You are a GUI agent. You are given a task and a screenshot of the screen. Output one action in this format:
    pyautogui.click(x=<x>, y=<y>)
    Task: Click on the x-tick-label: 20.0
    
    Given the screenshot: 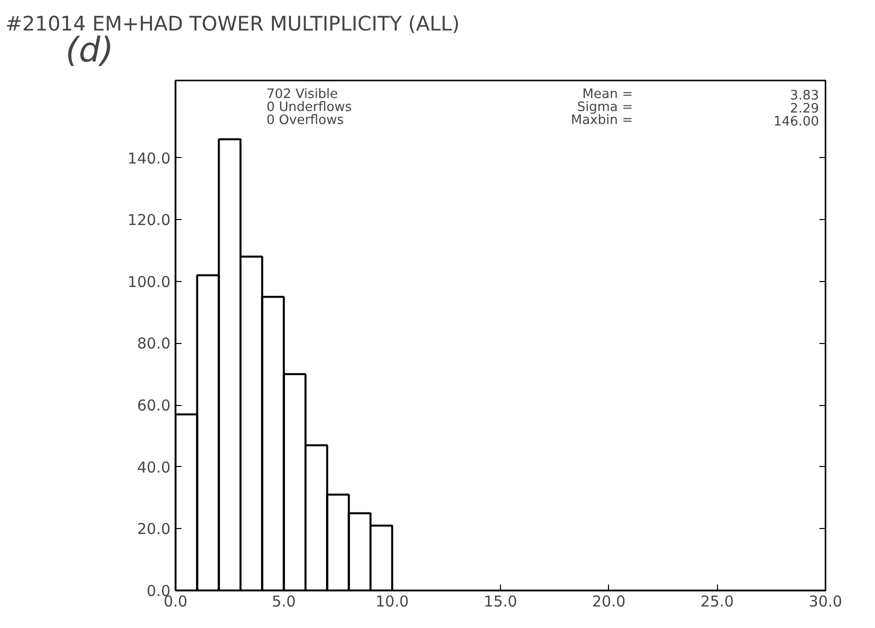 What is the action you would take?
    pyautogui.click(x=609, y=601)
    